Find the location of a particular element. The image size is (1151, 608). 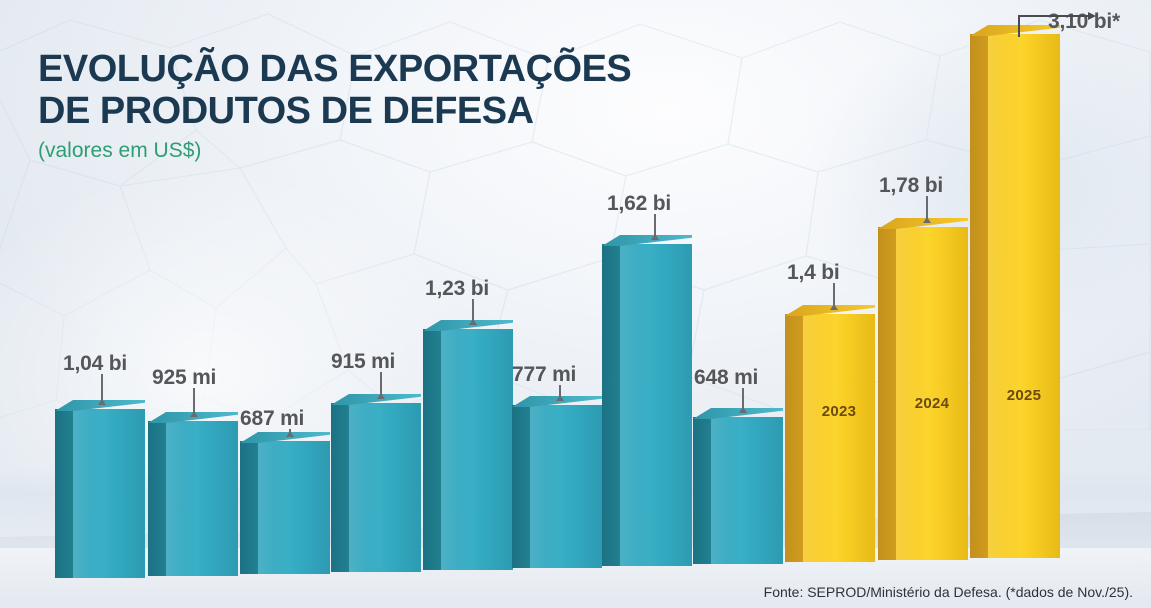

bar-value-label-4: 915 mi is located at coordinates (363, 361).